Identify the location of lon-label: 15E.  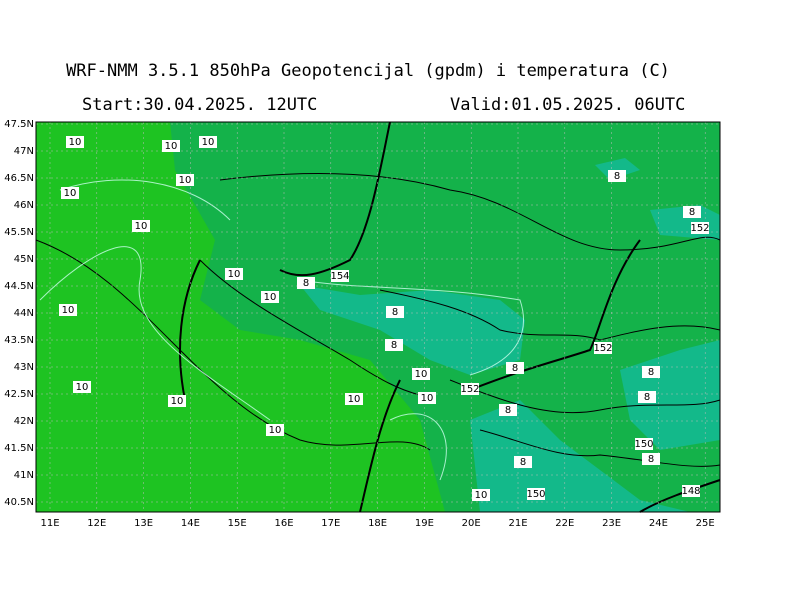
(237, 523).